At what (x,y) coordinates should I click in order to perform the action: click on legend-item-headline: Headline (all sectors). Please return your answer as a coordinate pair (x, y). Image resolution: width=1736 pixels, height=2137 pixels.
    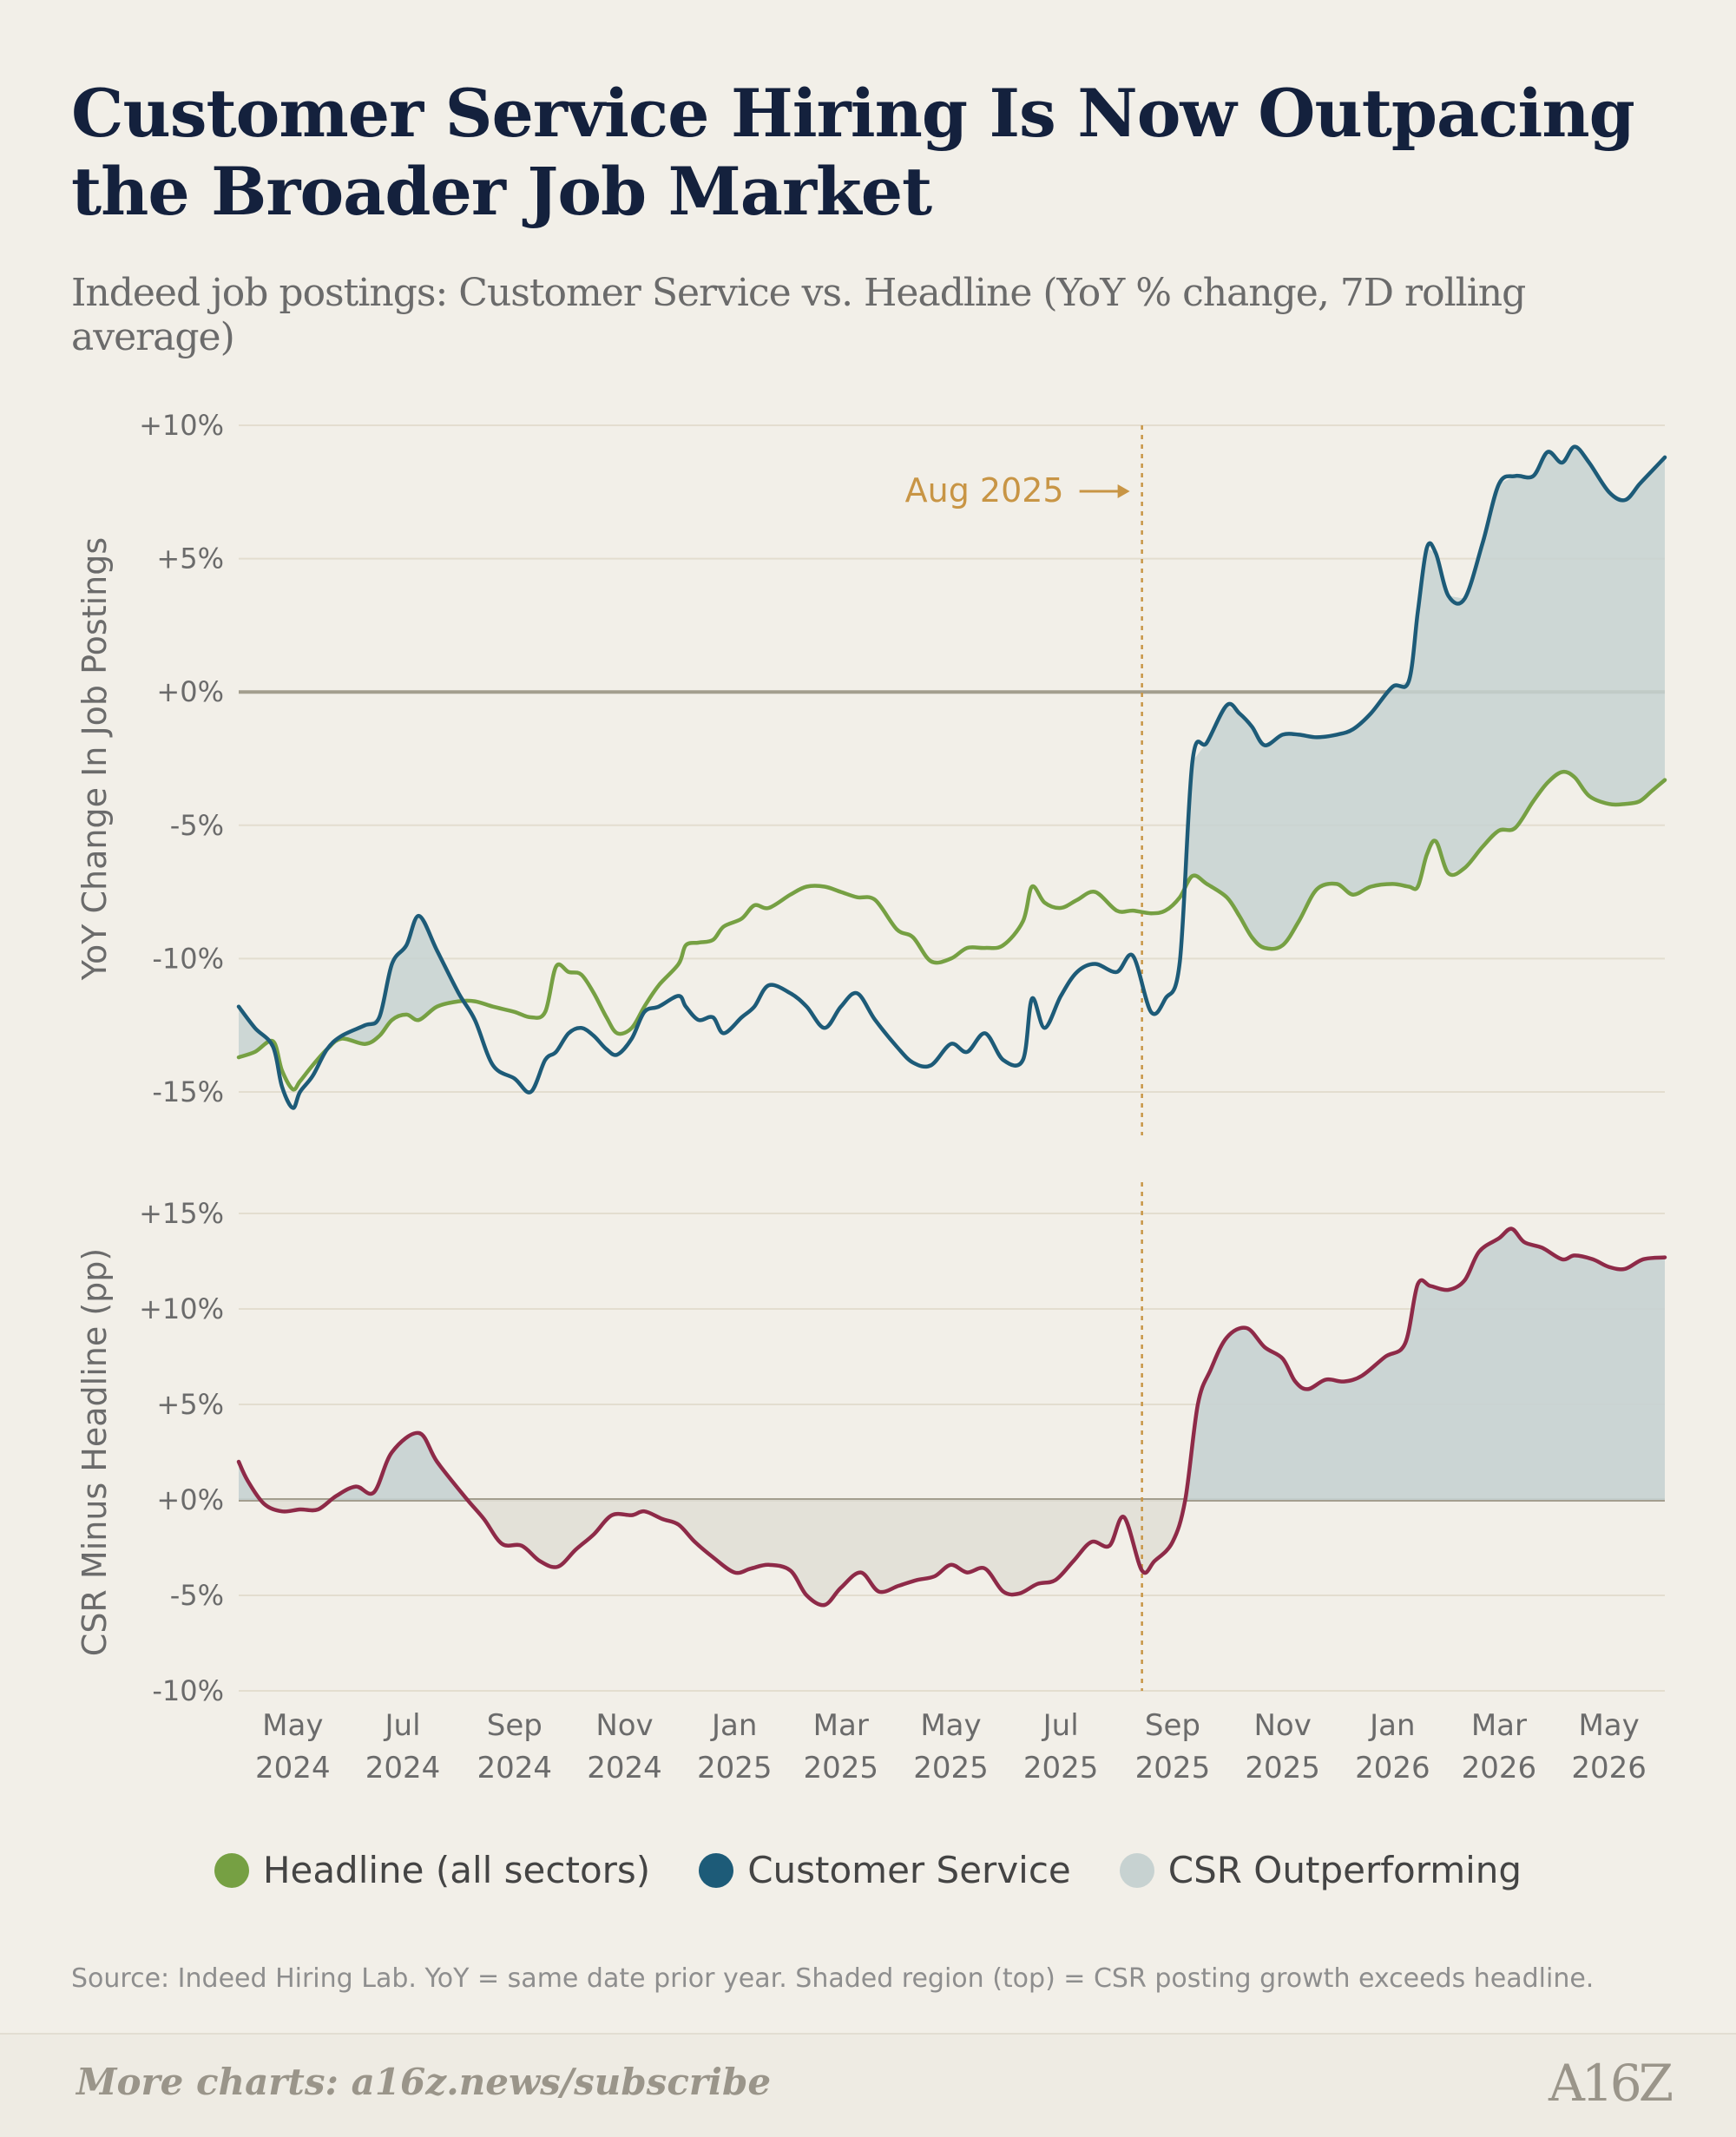
    Looking at the image, I should click on (432, 1870).